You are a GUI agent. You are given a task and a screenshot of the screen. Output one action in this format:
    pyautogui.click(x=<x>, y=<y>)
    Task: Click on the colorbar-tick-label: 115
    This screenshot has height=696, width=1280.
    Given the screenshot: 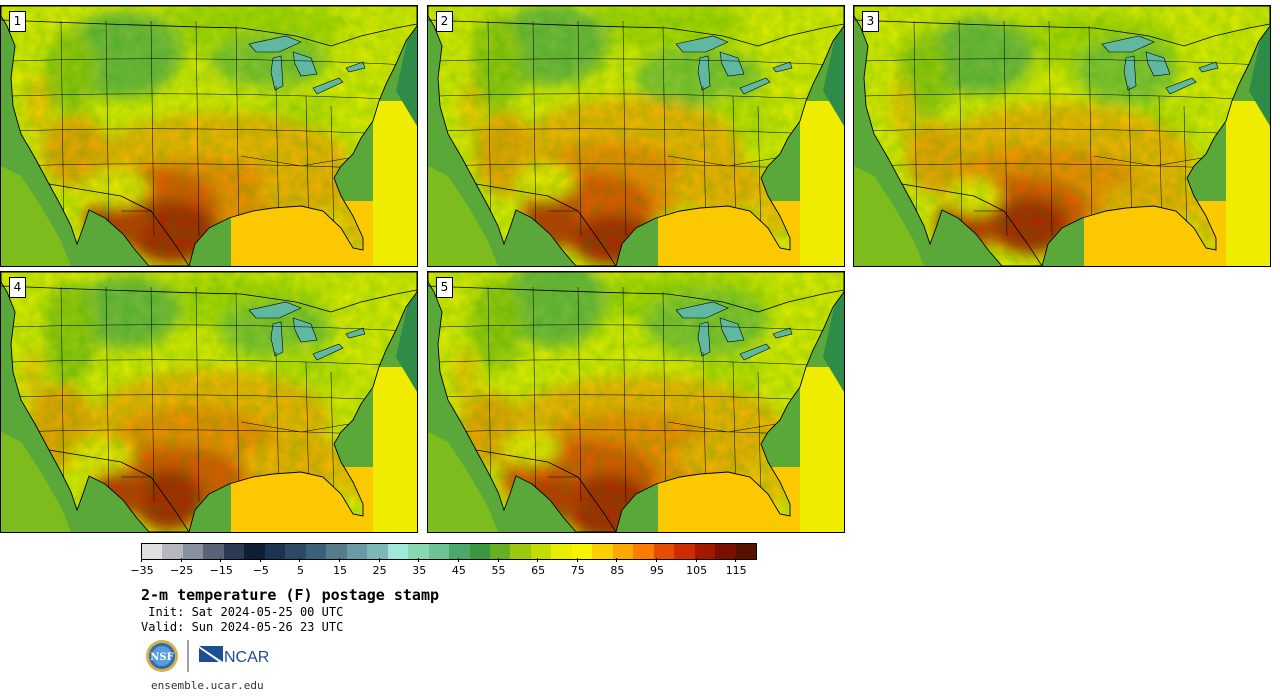 What is the action you would take?
    pyautogui.click(x=736, y=570)
    